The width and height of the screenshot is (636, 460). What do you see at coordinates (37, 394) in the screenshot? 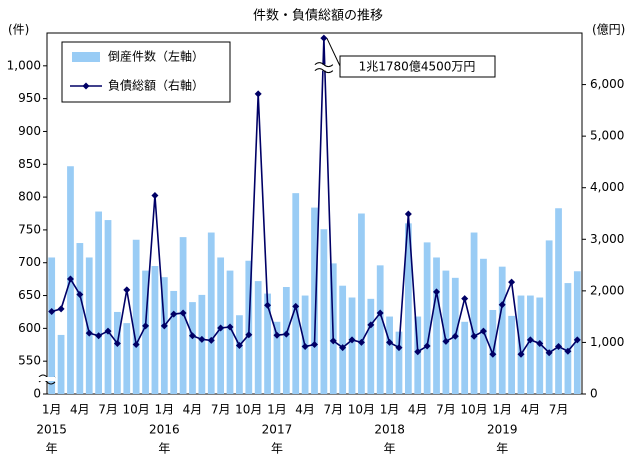
I see `y-tick-label: 0` at bounding box center [37, 394].